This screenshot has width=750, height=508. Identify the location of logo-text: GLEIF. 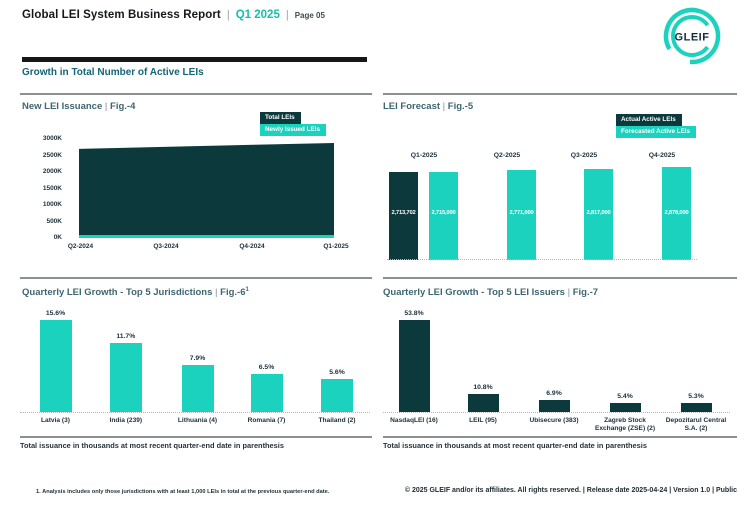
(692, 38).